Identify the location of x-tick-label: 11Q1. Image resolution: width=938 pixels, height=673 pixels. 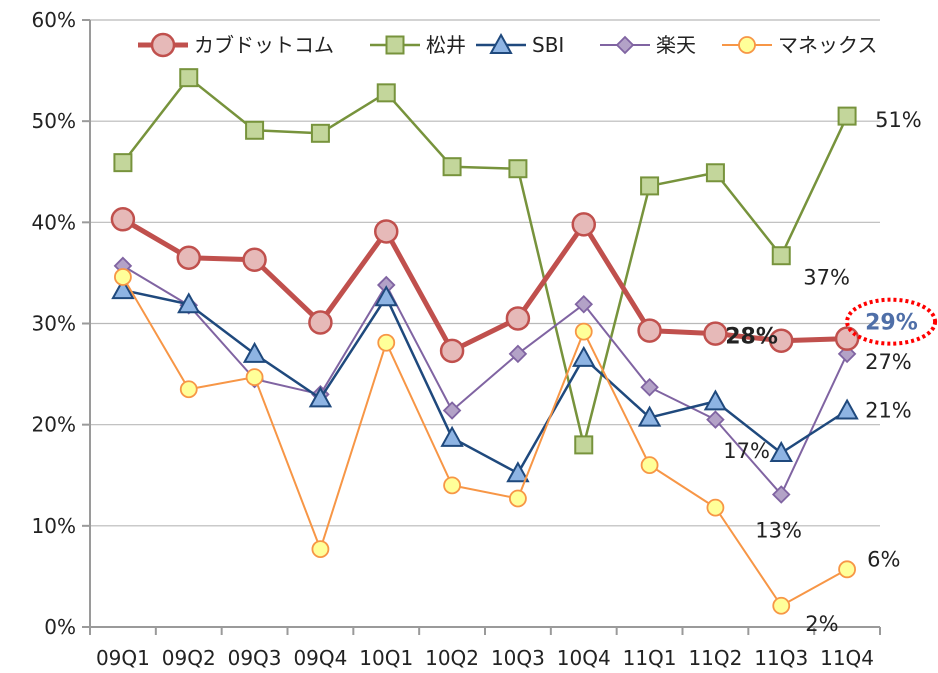
(650, 658).